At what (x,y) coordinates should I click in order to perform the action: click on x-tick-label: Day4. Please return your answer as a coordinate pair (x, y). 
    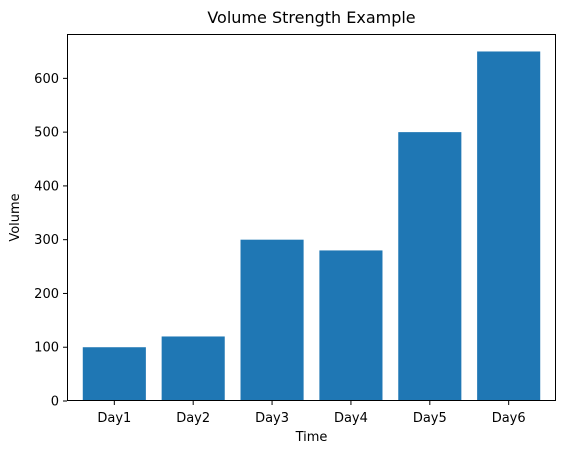
    Looking at the image, I should click on (351, 418).